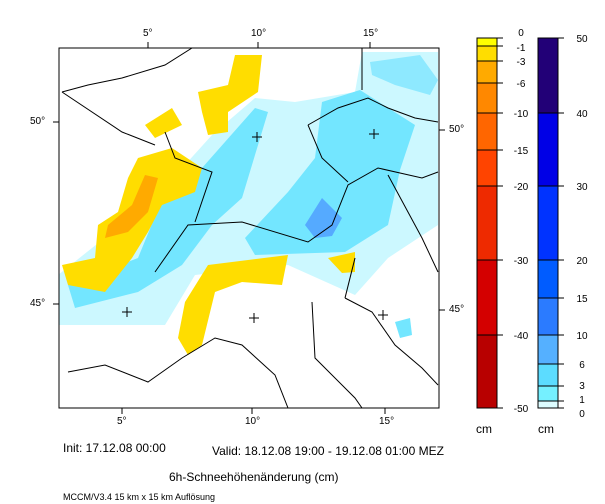  I want to click on lat-label-right-45: 45°, so click(457, 309).